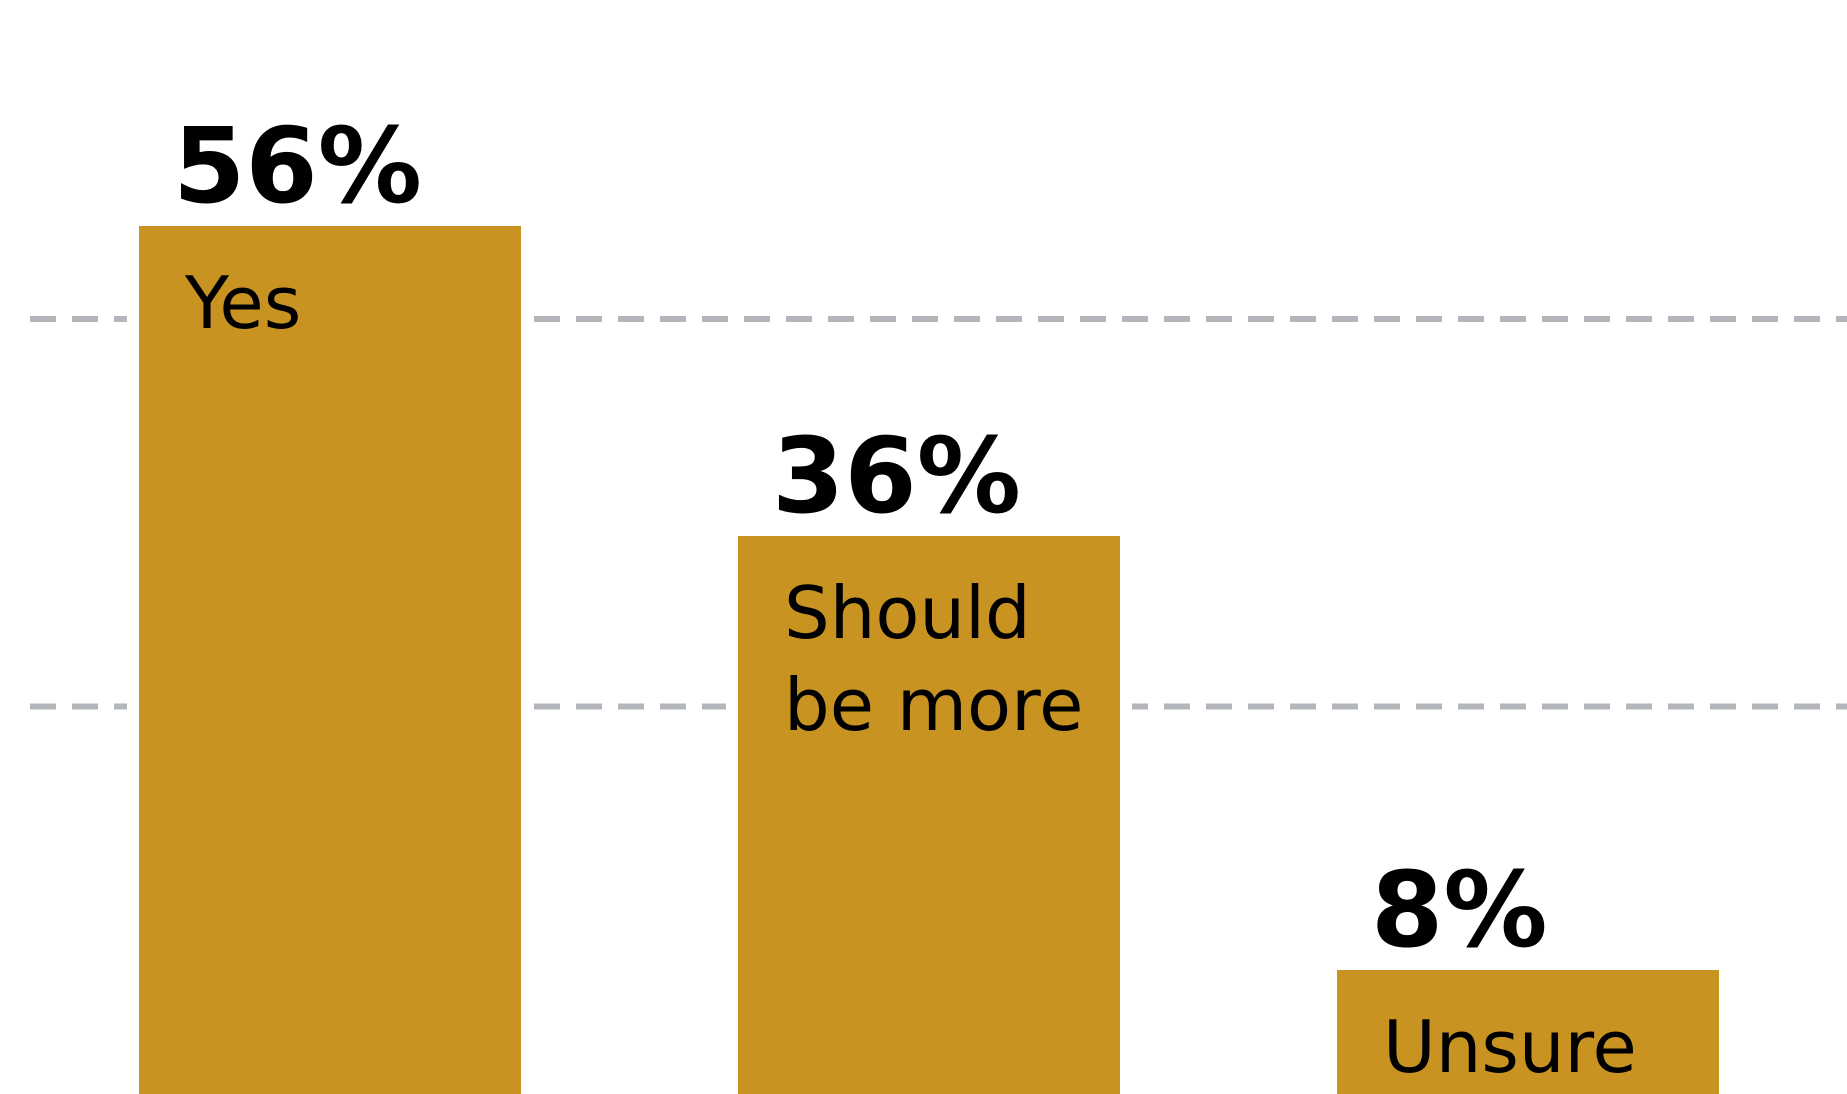 The height and width of the screenshot is (1094, 1847). Describe the element at coordinates (297, 166) in the screenshot. I see `data-label: 56%` at that location.